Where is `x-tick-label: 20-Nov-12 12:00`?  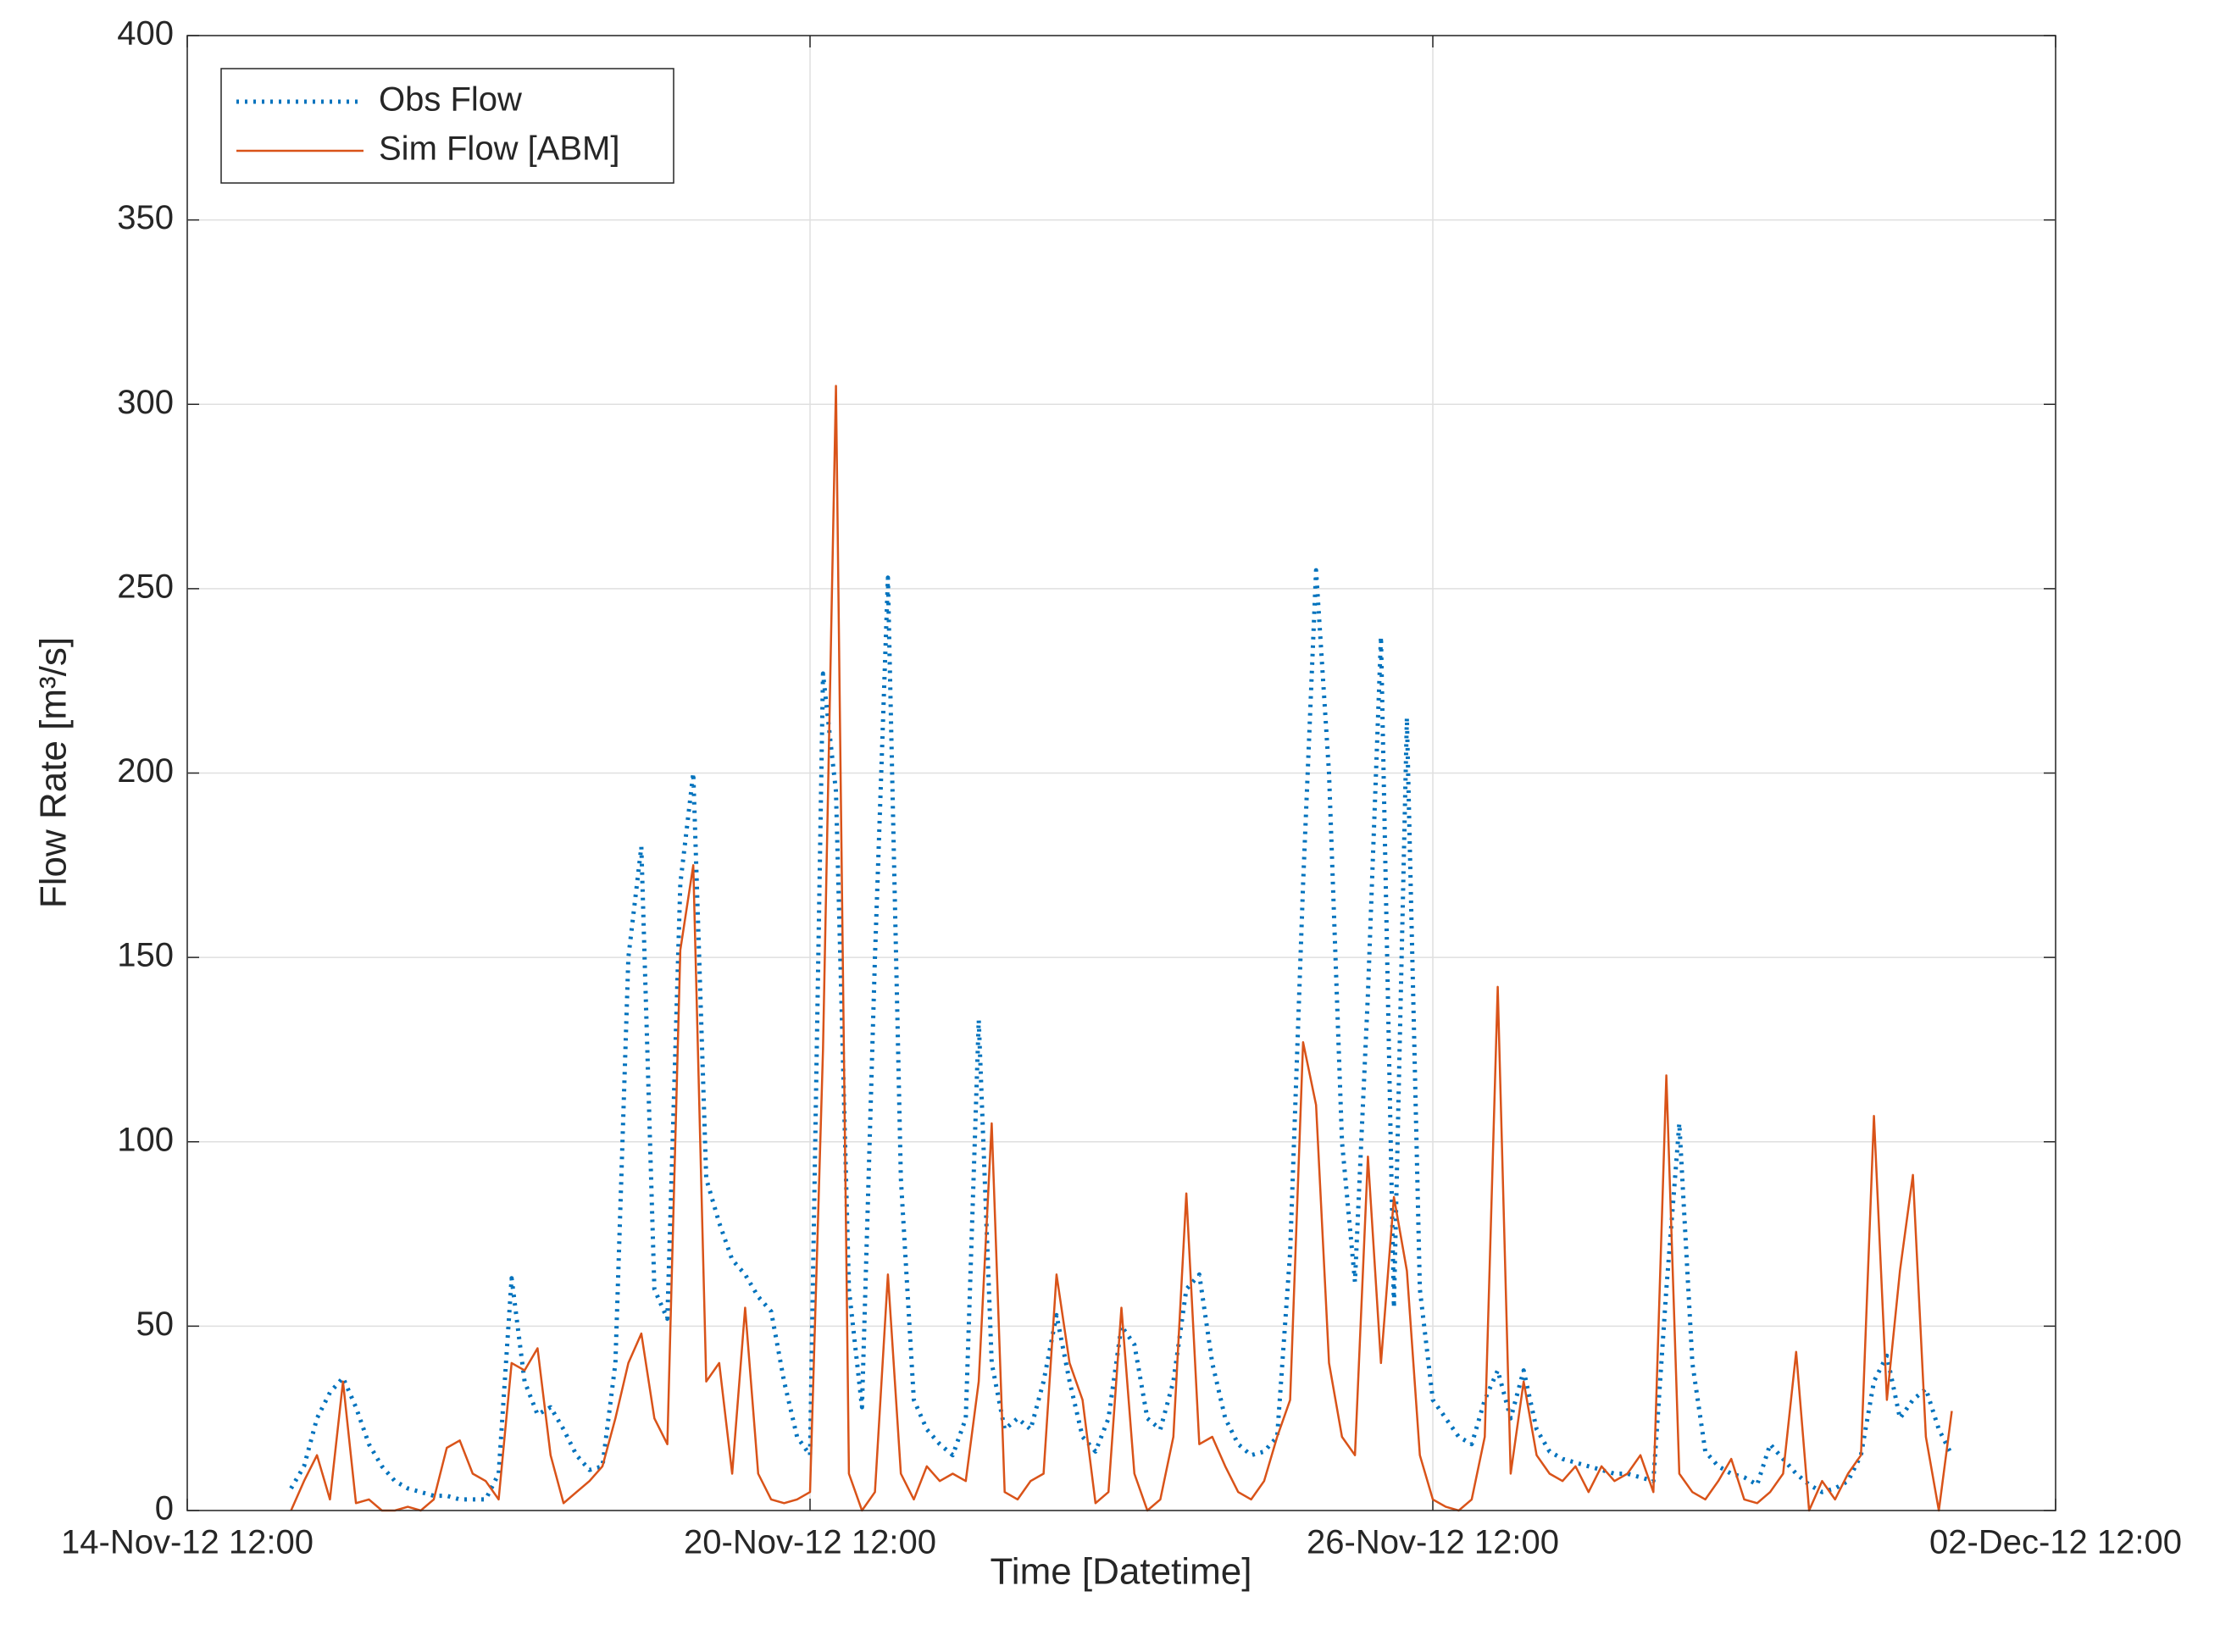 x-tick-label: 20-Nov-12 12:00 is located at coordinates (810, 1543).